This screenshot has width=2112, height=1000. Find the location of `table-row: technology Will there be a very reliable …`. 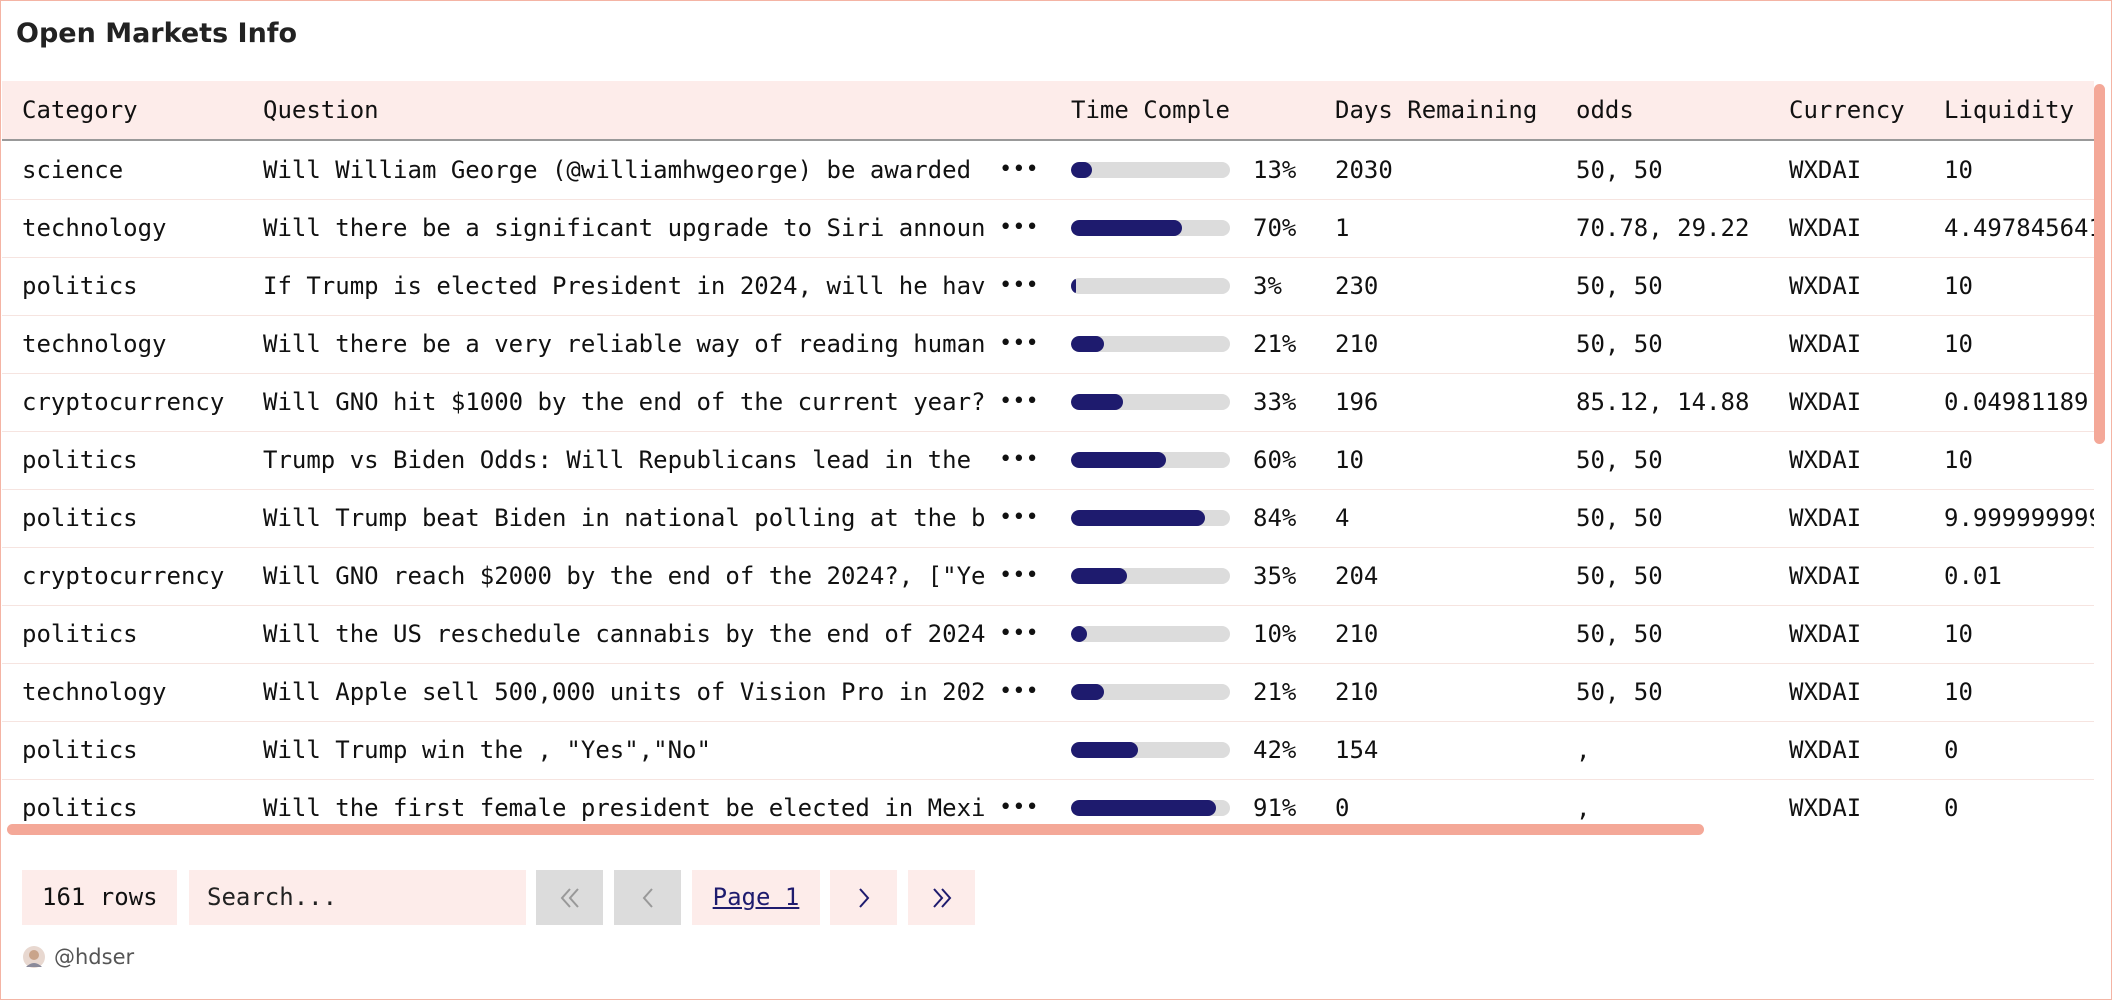

table-row: technology Will there be a very reliable … is located at coordinates (1048, 344).